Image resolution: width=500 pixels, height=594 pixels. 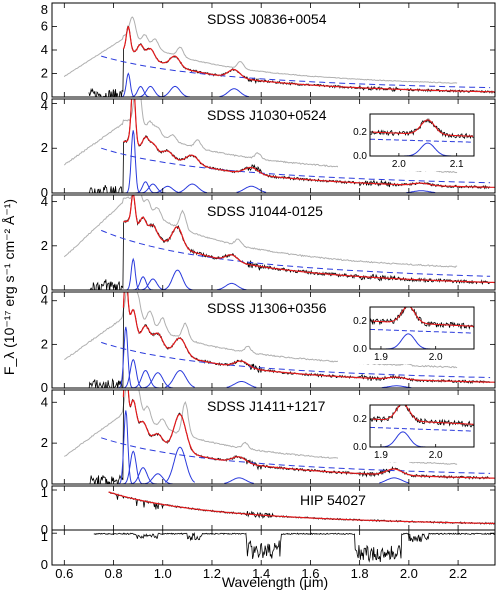 I want to click on x-tick-label: 0.6, so click(x=64, y=573).